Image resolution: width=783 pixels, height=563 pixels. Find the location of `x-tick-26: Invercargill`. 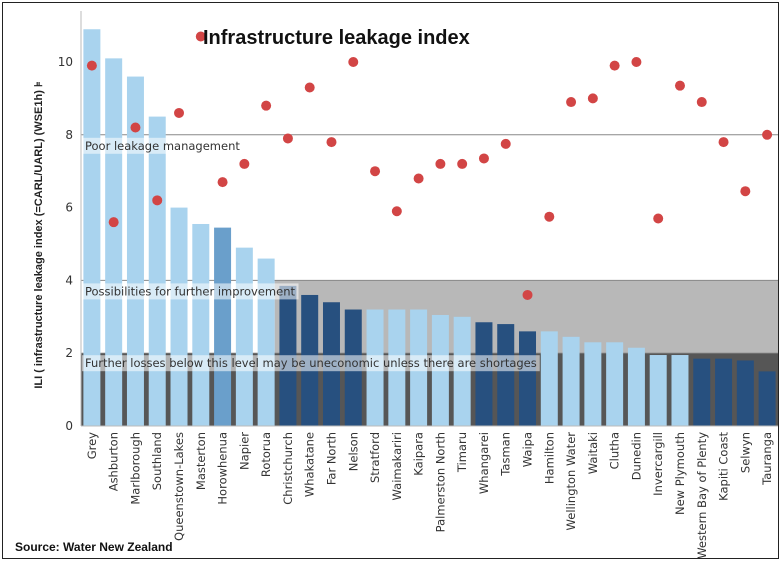

x-tick-26: Invercargill is located at coordinates (658, 464).